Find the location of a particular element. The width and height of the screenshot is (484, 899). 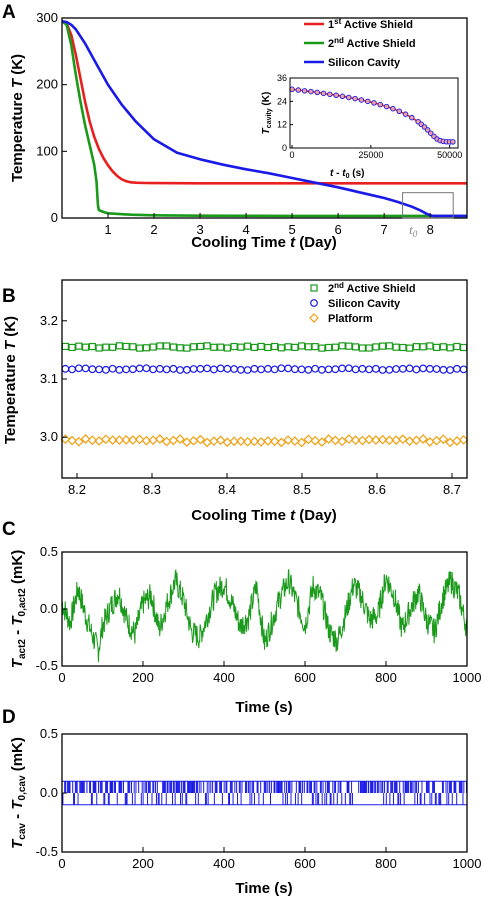

panel-d-x-tick-label: 1000 is located at coordinates (467, 863).